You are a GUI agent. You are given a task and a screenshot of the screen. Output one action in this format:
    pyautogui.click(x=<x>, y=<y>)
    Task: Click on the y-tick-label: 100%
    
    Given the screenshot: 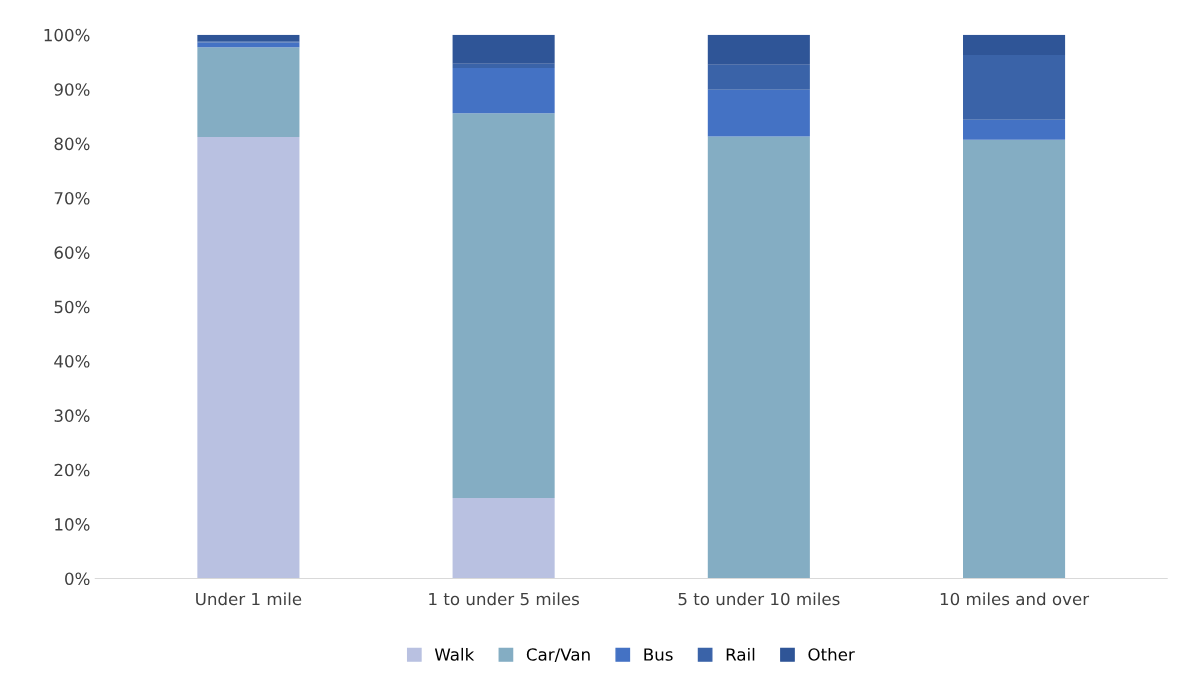 What is the action you would take?
    pyautogui.click(x=67, y=35)
    